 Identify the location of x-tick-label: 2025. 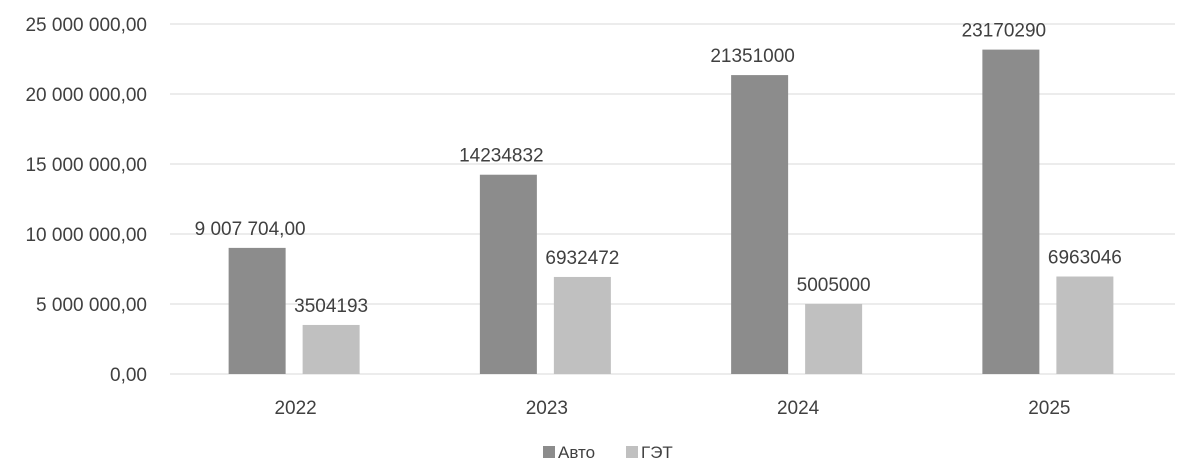
(1049, 408).